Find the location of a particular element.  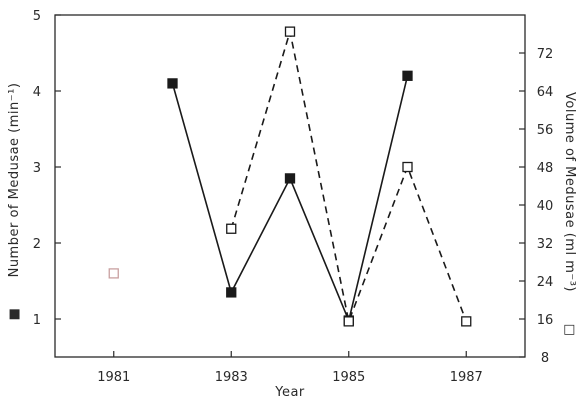

y-right-tick-label-24: 24 is located at coordinates (545, 282).